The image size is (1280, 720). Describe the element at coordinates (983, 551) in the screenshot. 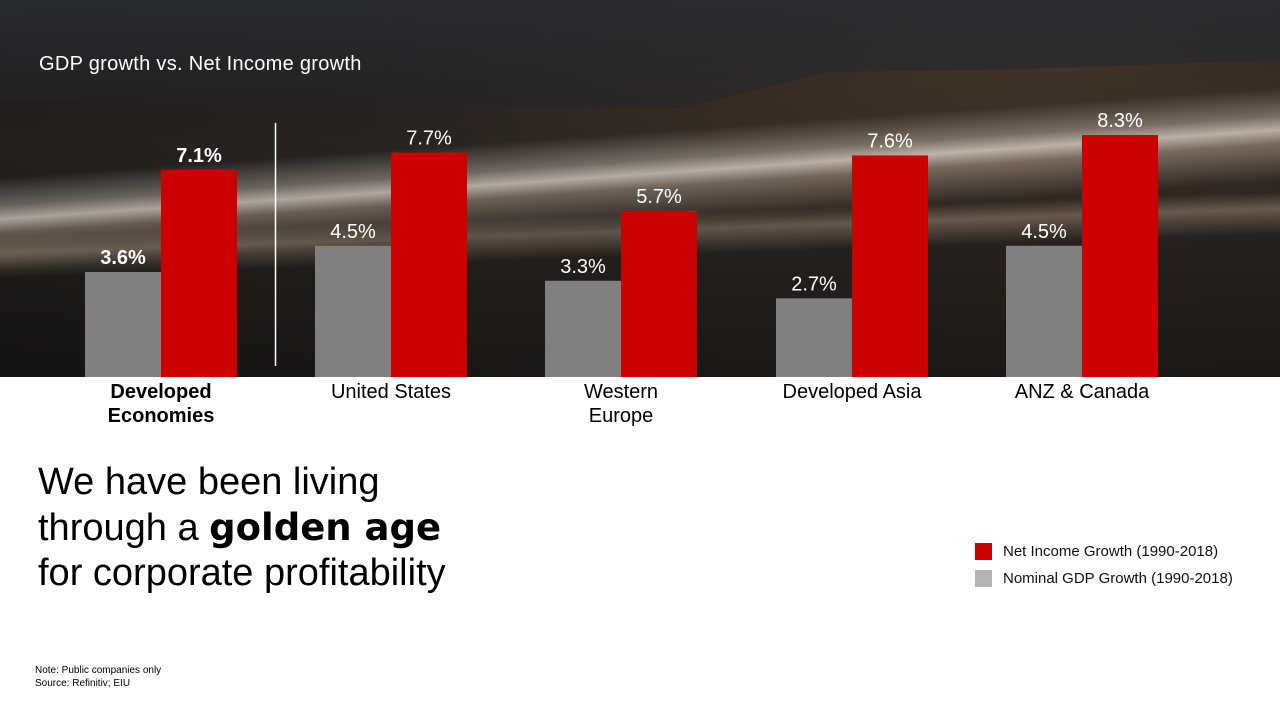

I see `legend-swatch-net-income` at that location.